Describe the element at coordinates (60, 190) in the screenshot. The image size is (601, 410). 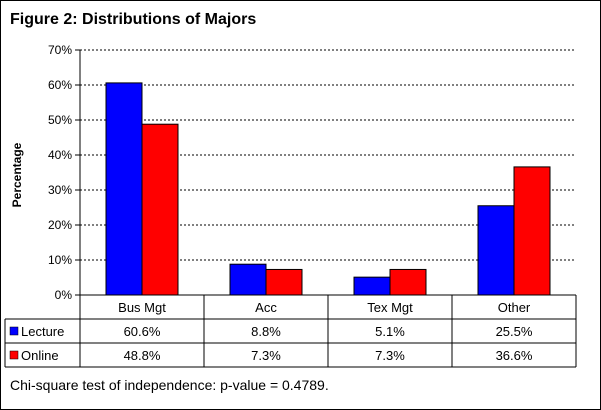
I see `y-tick-label: 30%` at that location.